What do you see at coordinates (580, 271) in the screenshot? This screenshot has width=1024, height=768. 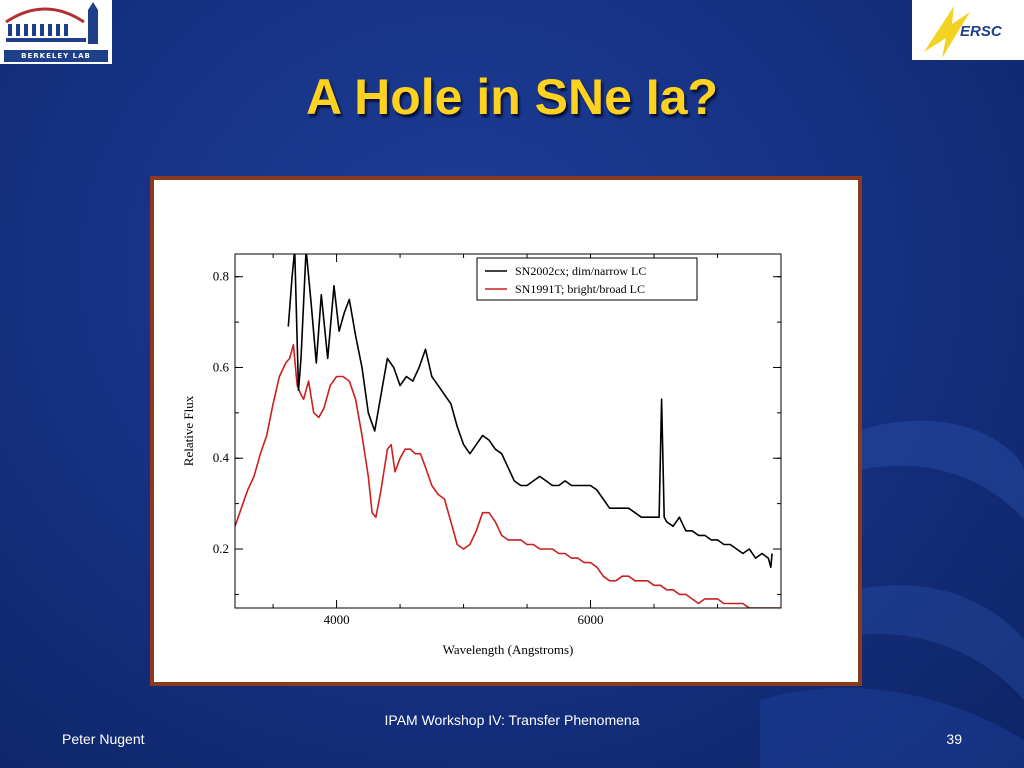 I see `legend-label-0: SN2002cx; dim/narrow LC` at bounding box center [580, 271].